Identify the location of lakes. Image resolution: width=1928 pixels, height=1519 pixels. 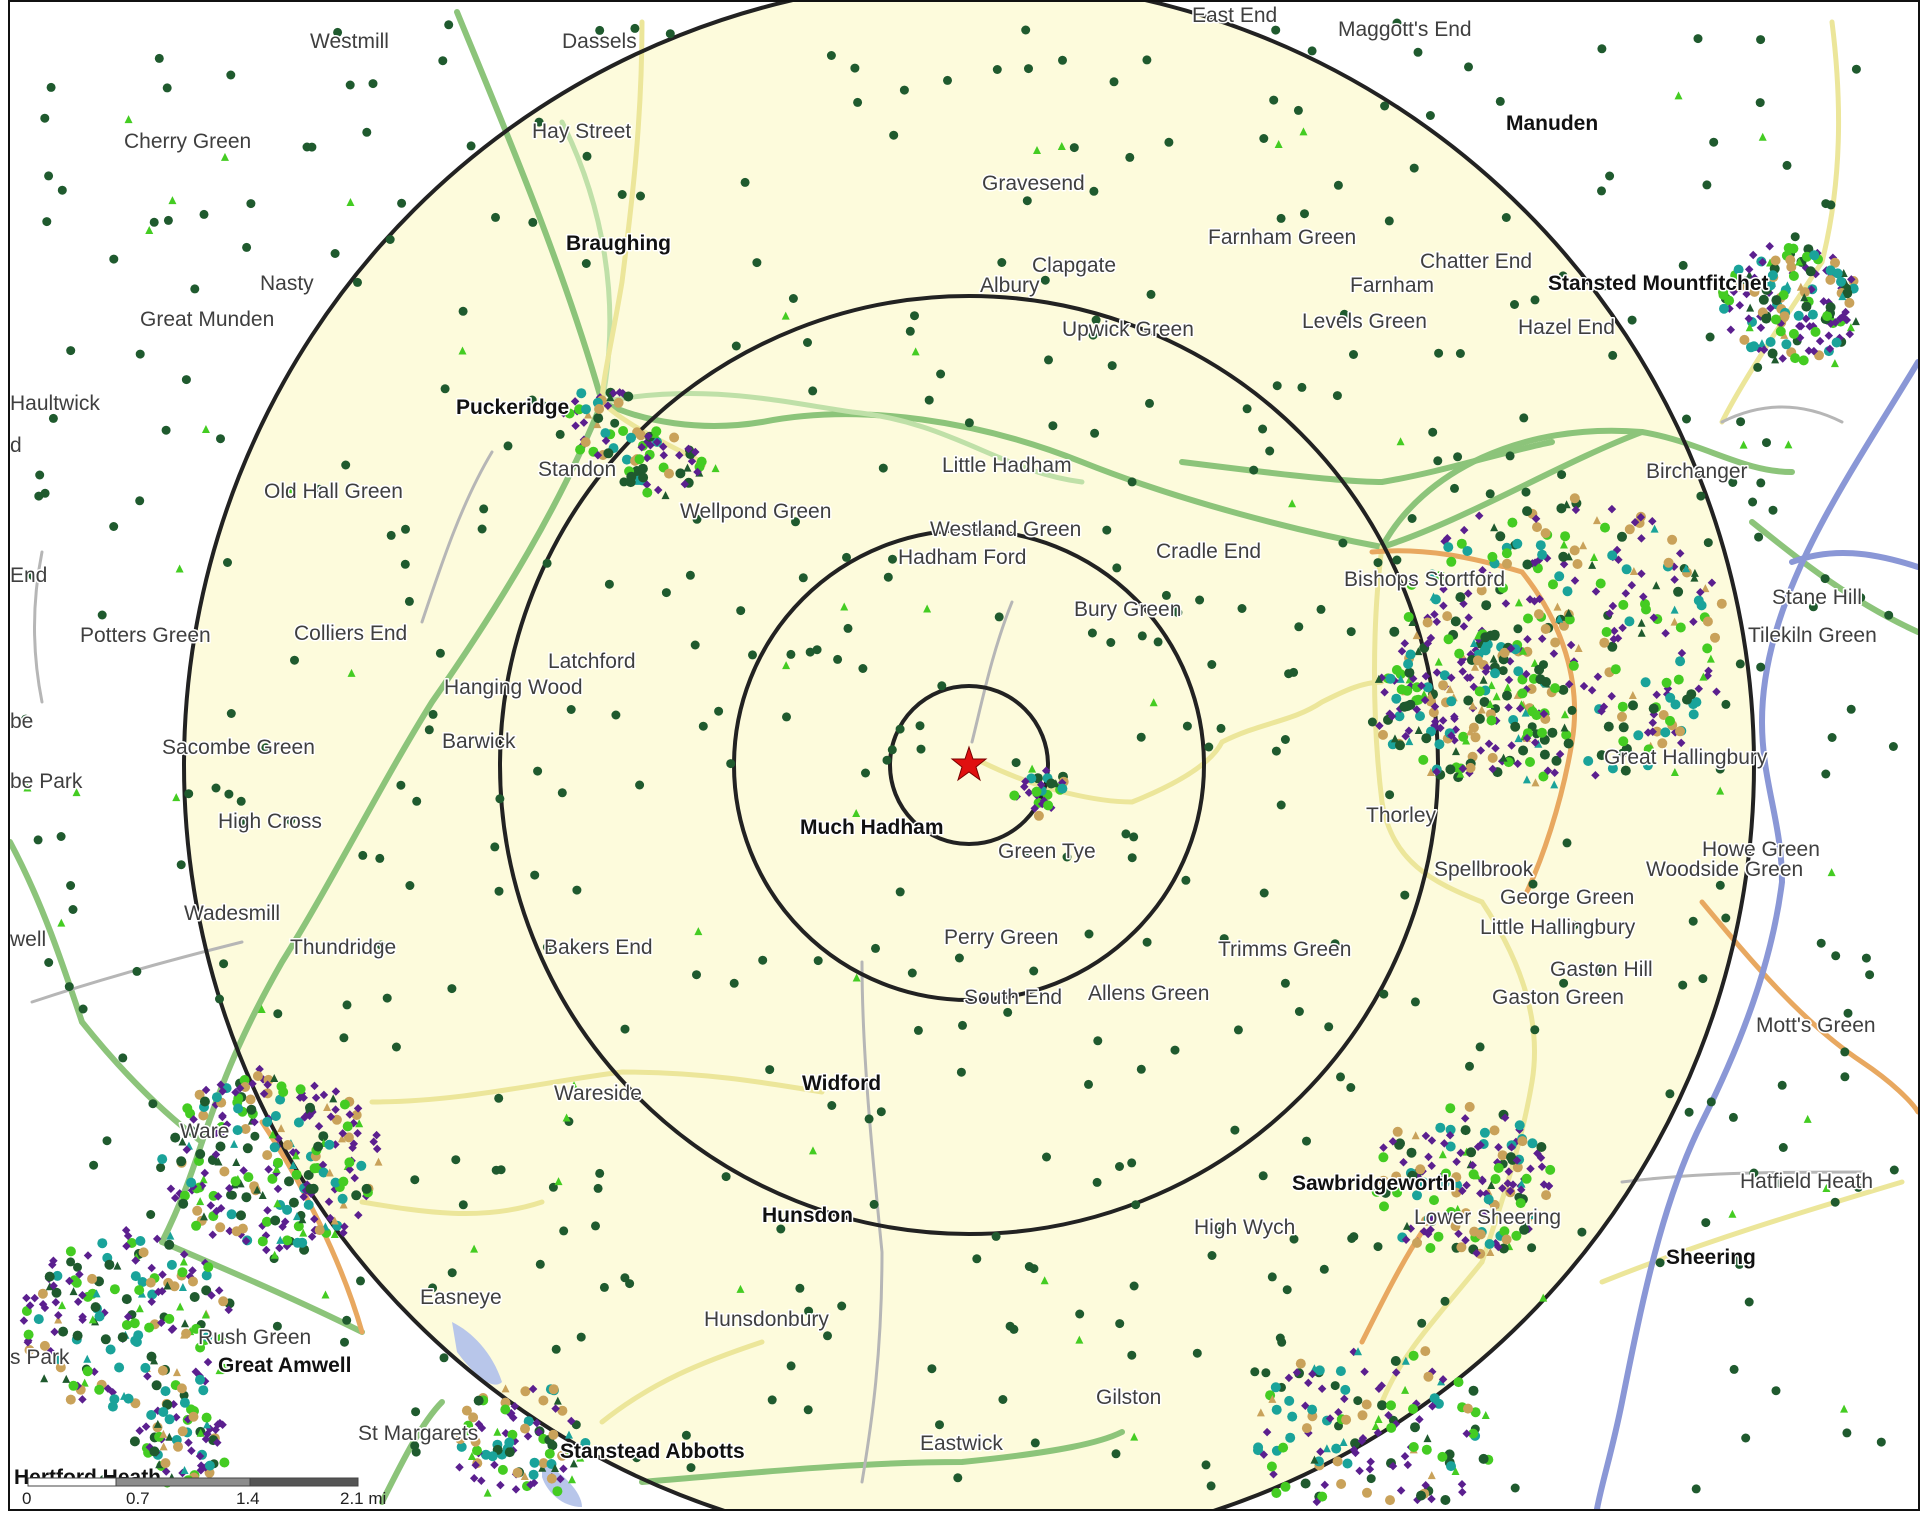
(517, 1414).